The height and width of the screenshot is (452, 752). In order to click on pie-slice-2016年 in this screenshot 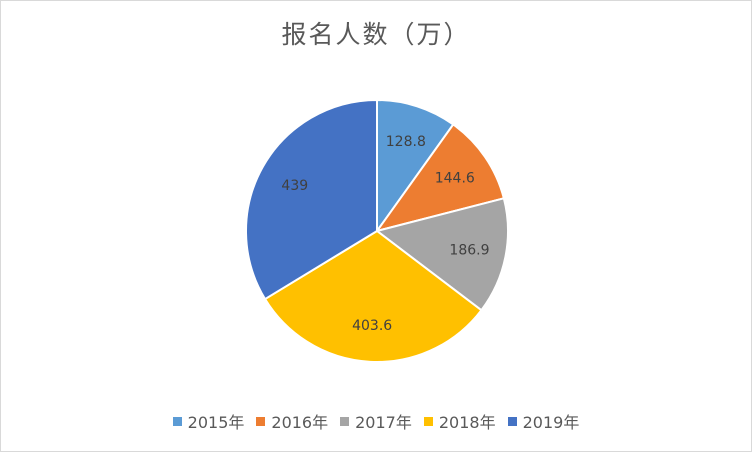, I will do `click(440, 178)`.